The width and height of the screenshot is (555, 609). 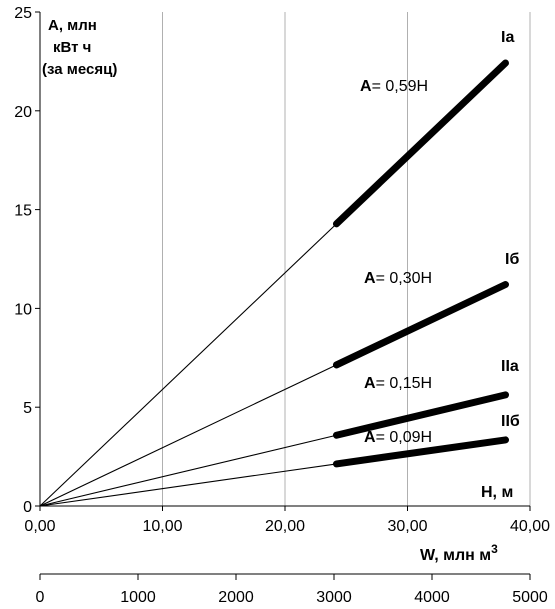 I want to click on x-tick-label: 30,00, so click(x=407, y=526).